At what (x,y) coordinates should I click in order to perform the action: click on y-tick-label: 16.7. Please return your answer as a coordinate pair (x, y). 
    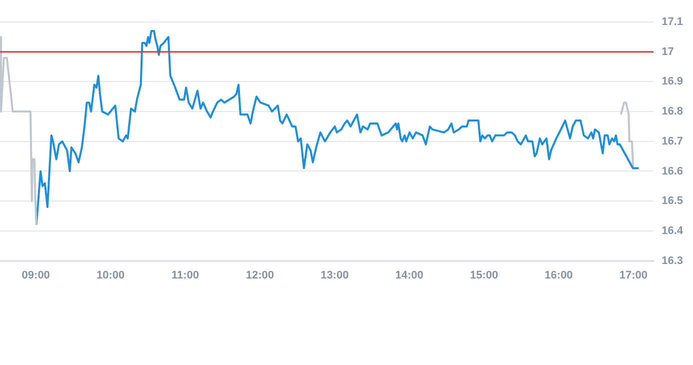
    Looking at the image, I should click on (673, 141).